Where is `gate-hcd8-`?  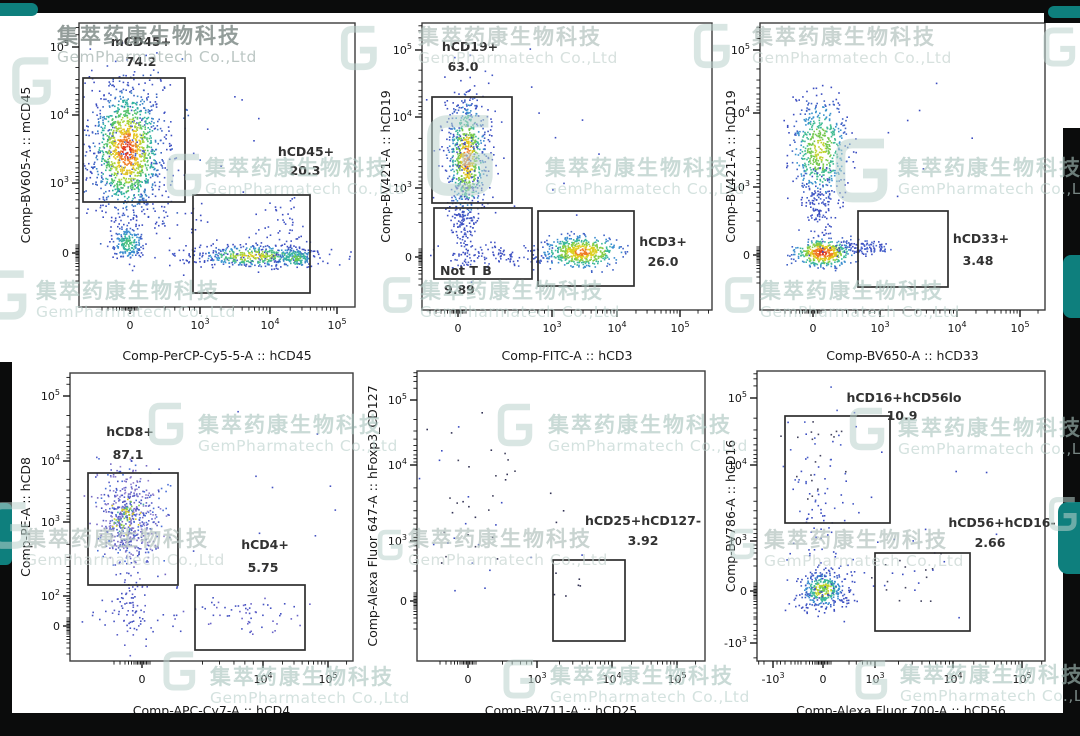 gate-hcd8- is located at coordinates (133, 529).